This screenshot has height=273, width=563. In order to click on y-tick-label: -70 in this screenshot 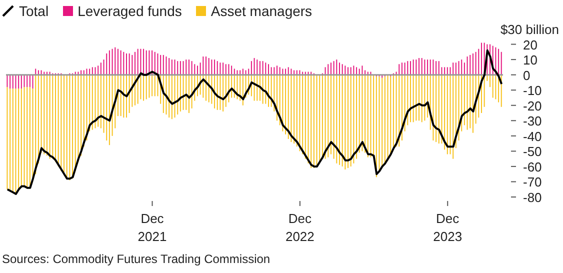, I will do `click(532, 182)`.